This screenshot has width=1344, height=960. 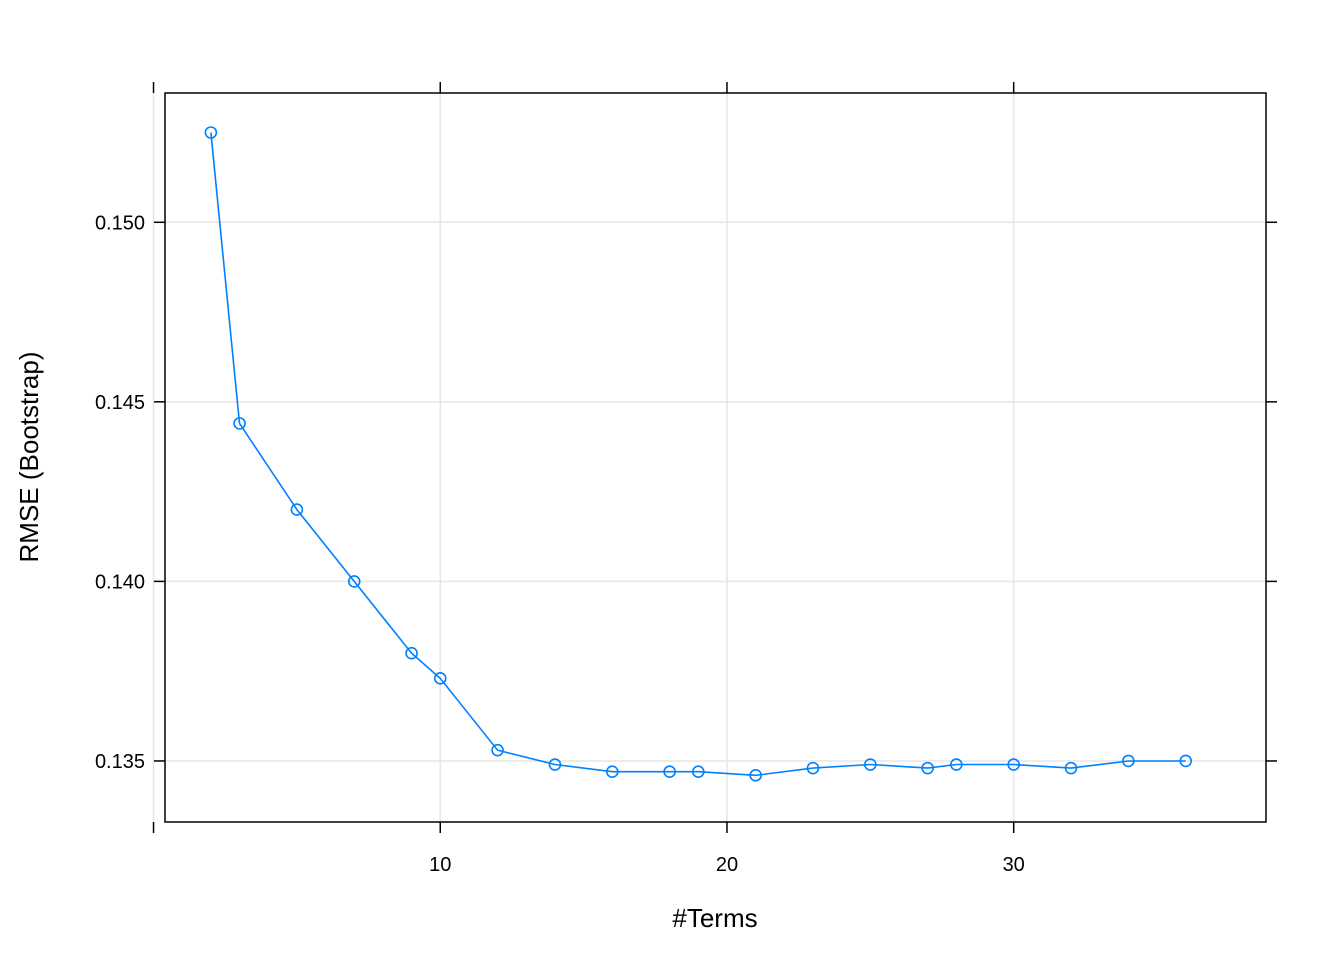 I want to click on y-axis-title: RMSE (Bootstrap), so click(x=29, y=457).